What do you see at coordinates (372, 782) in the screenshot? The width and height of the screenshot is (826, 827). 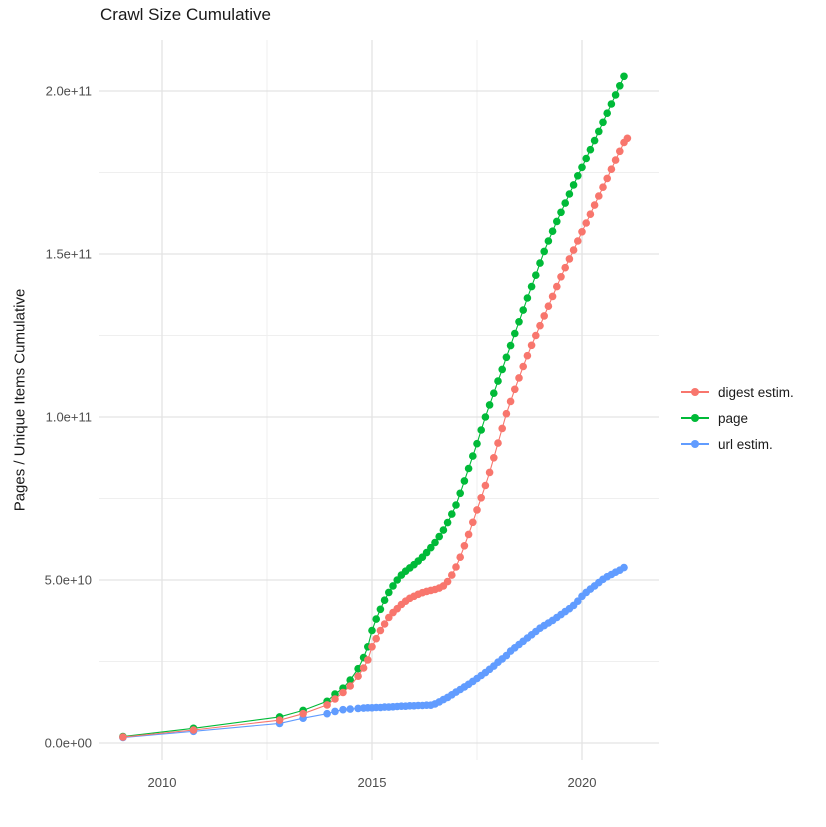 I see `x-tick-label: 2015` at bounding box center [372, 782].